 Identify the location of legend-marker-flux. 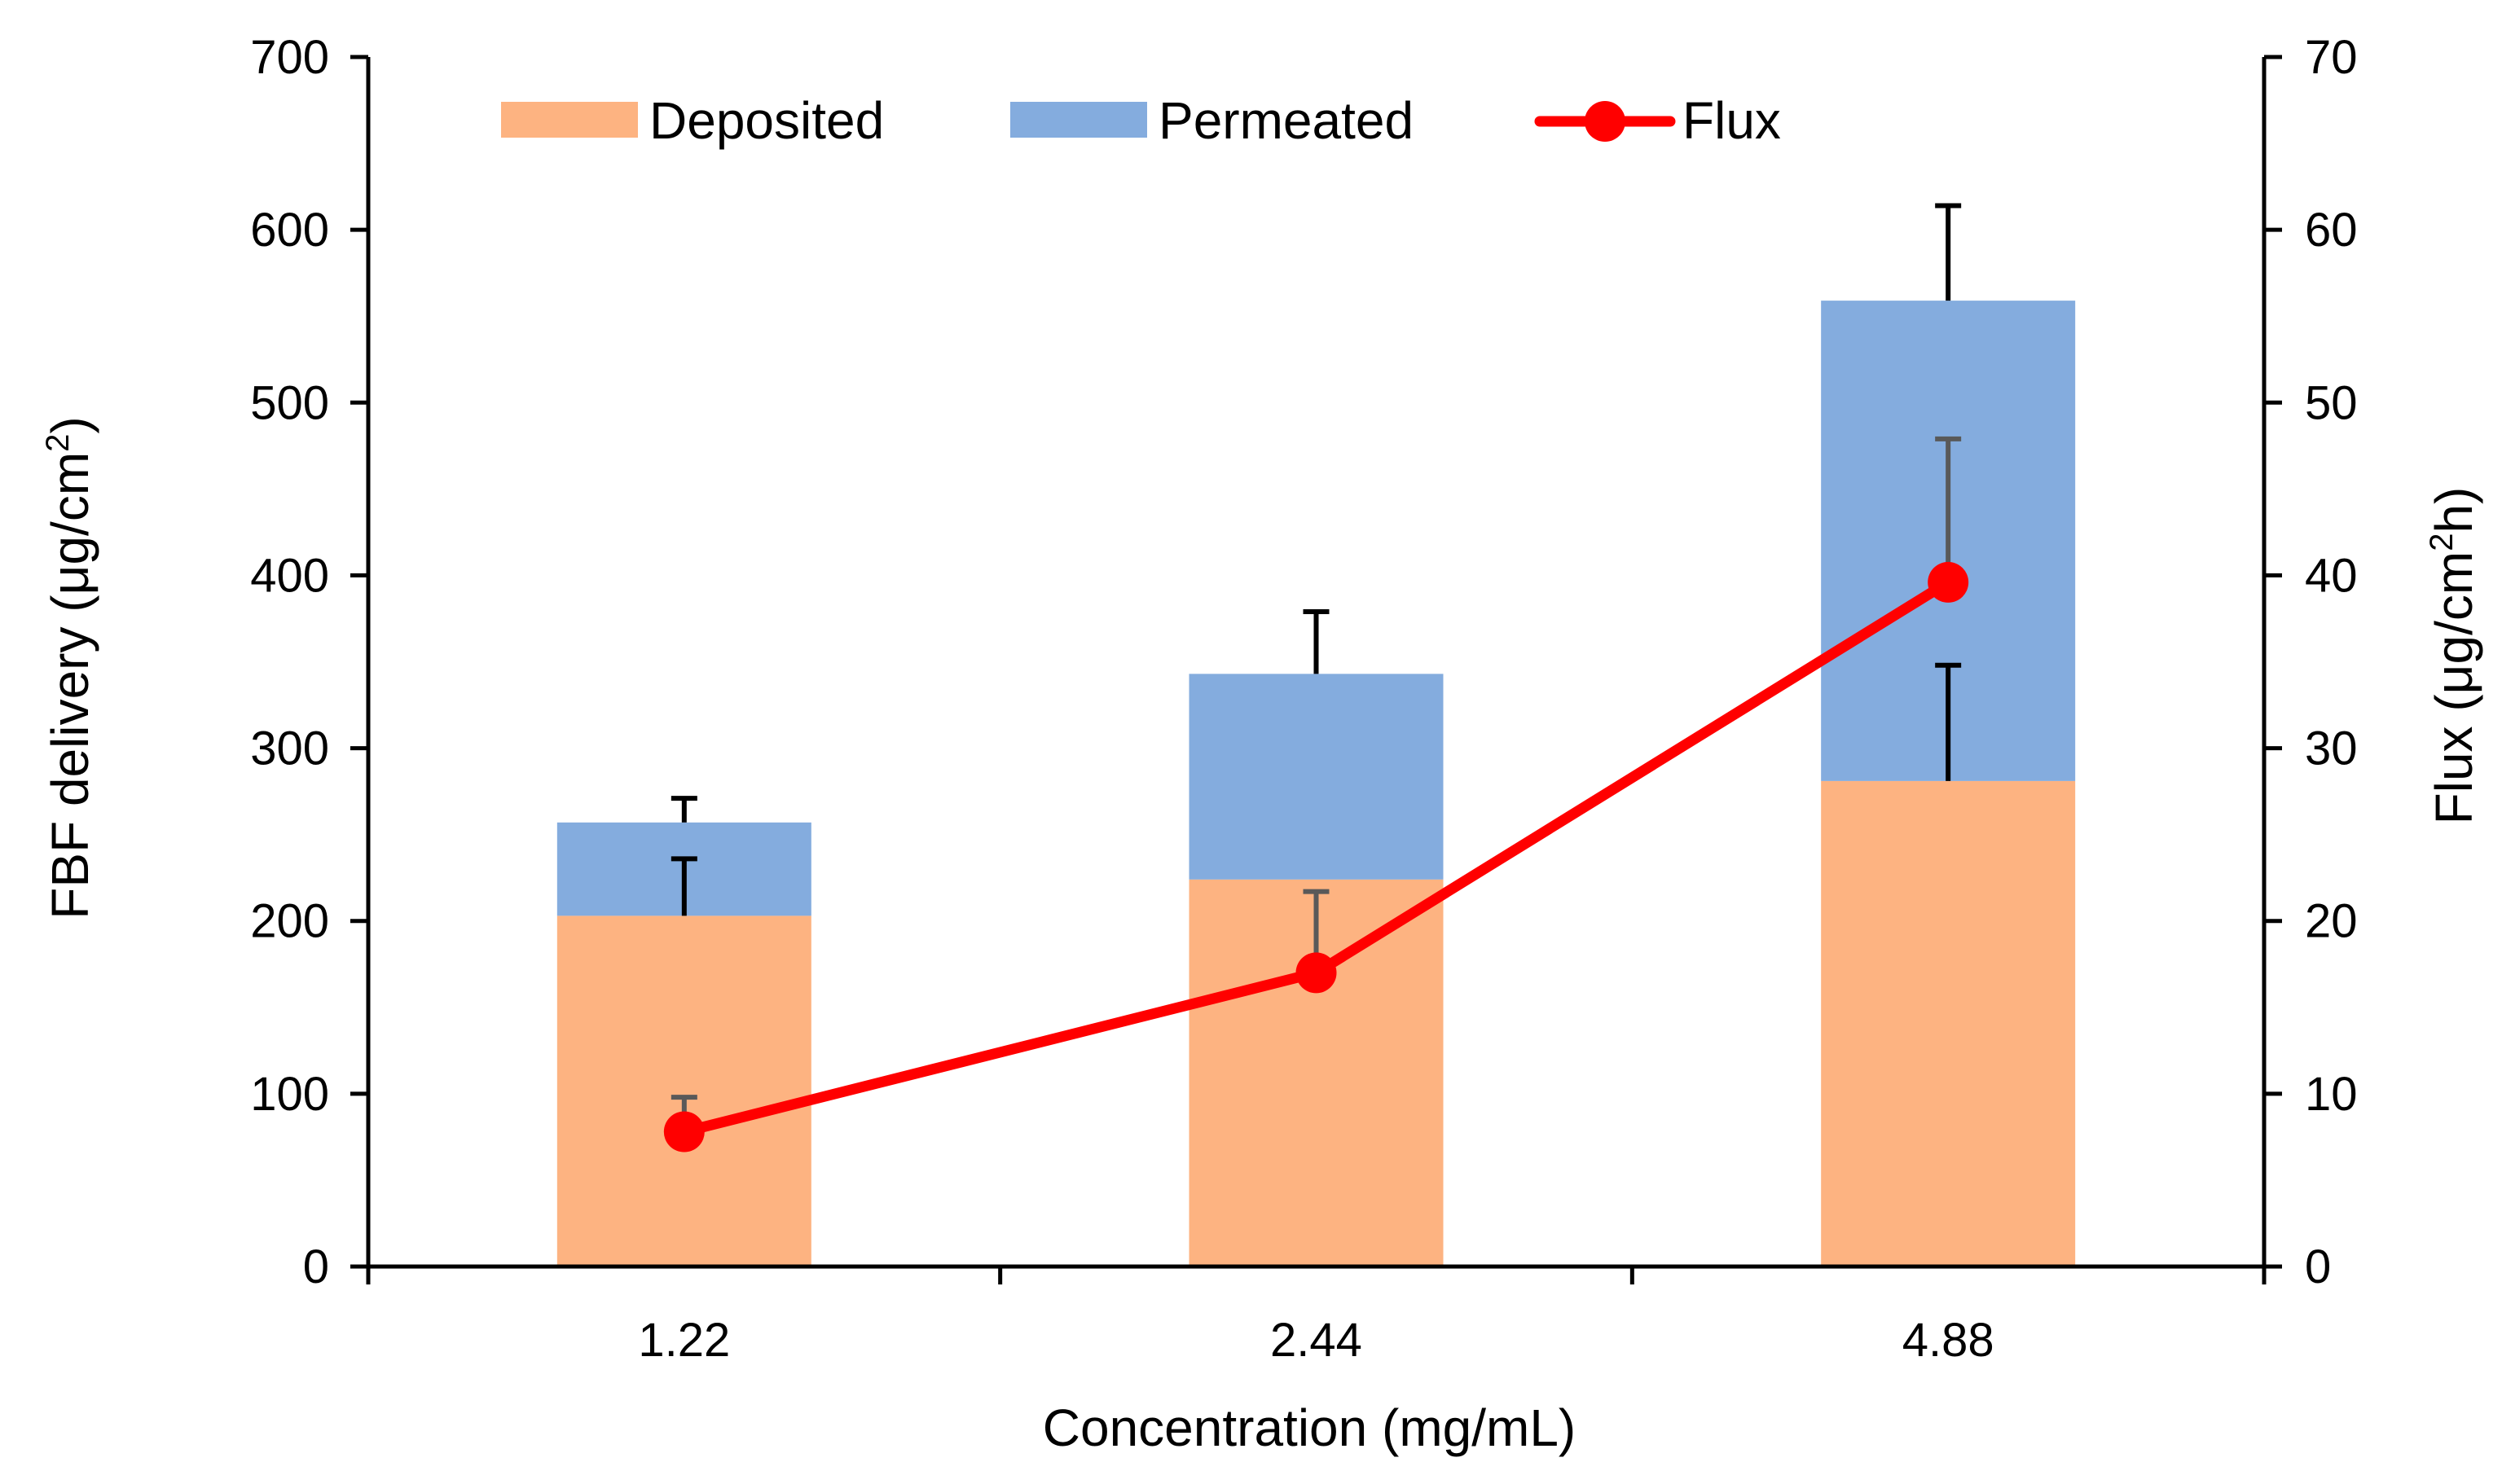
(1605, 121).